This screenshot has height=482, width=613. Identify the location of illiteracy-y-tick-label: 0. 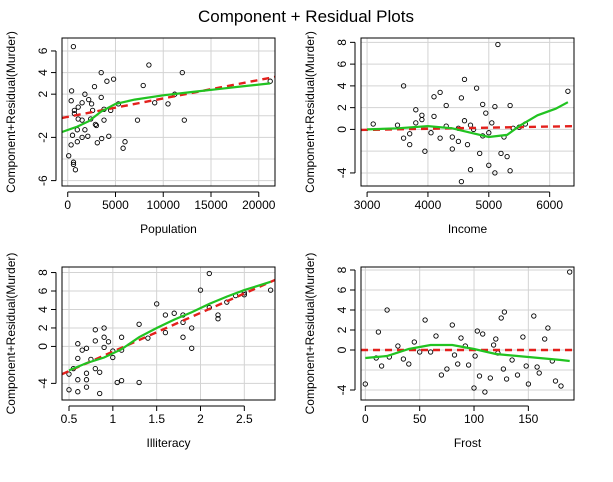
(43, 346).